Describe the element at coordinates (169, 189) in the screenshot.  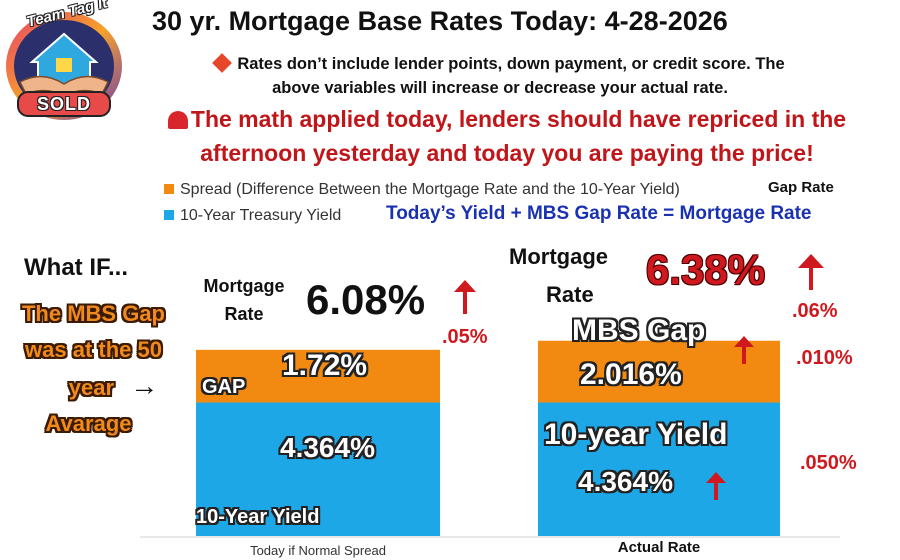
I see `legend-spread-swatch` at that location.